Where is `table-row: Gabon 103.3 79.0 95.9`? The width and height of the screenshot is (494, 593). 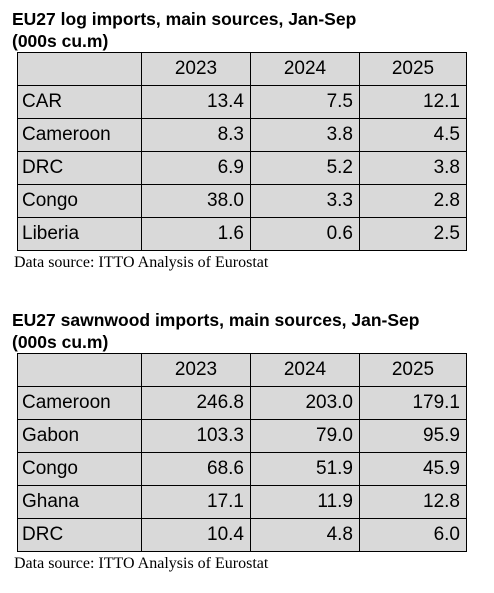 table-row: Gabon 103.3 79.0 95.9 is located at coordinates (242, 436).